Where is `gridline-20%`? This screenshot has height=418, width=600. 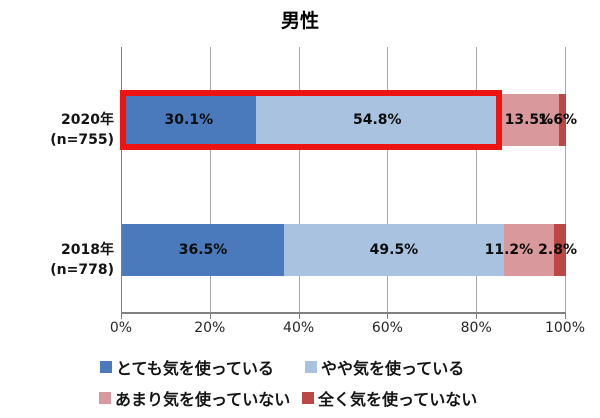 gridline-20% is located at coordinates (210, 179).